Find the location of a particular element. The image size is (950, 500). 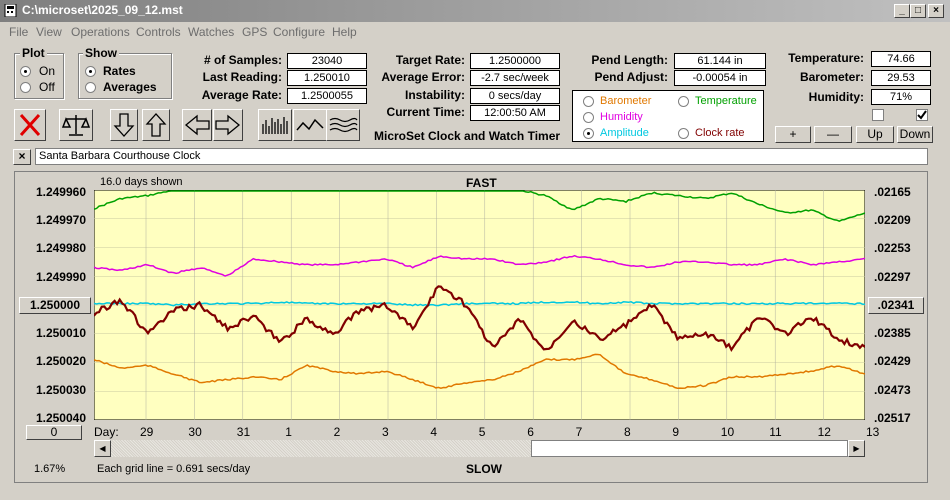

show-rates-label: Rates is located at coordinates (119, 71).